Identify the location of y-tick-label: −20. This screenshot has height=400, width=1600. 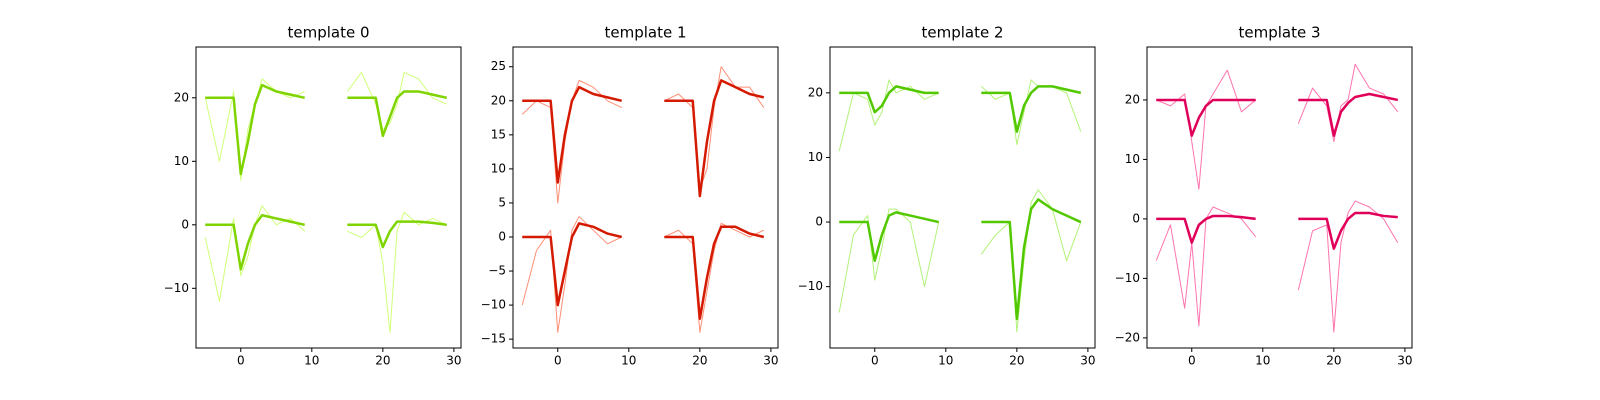
(1127, 337).